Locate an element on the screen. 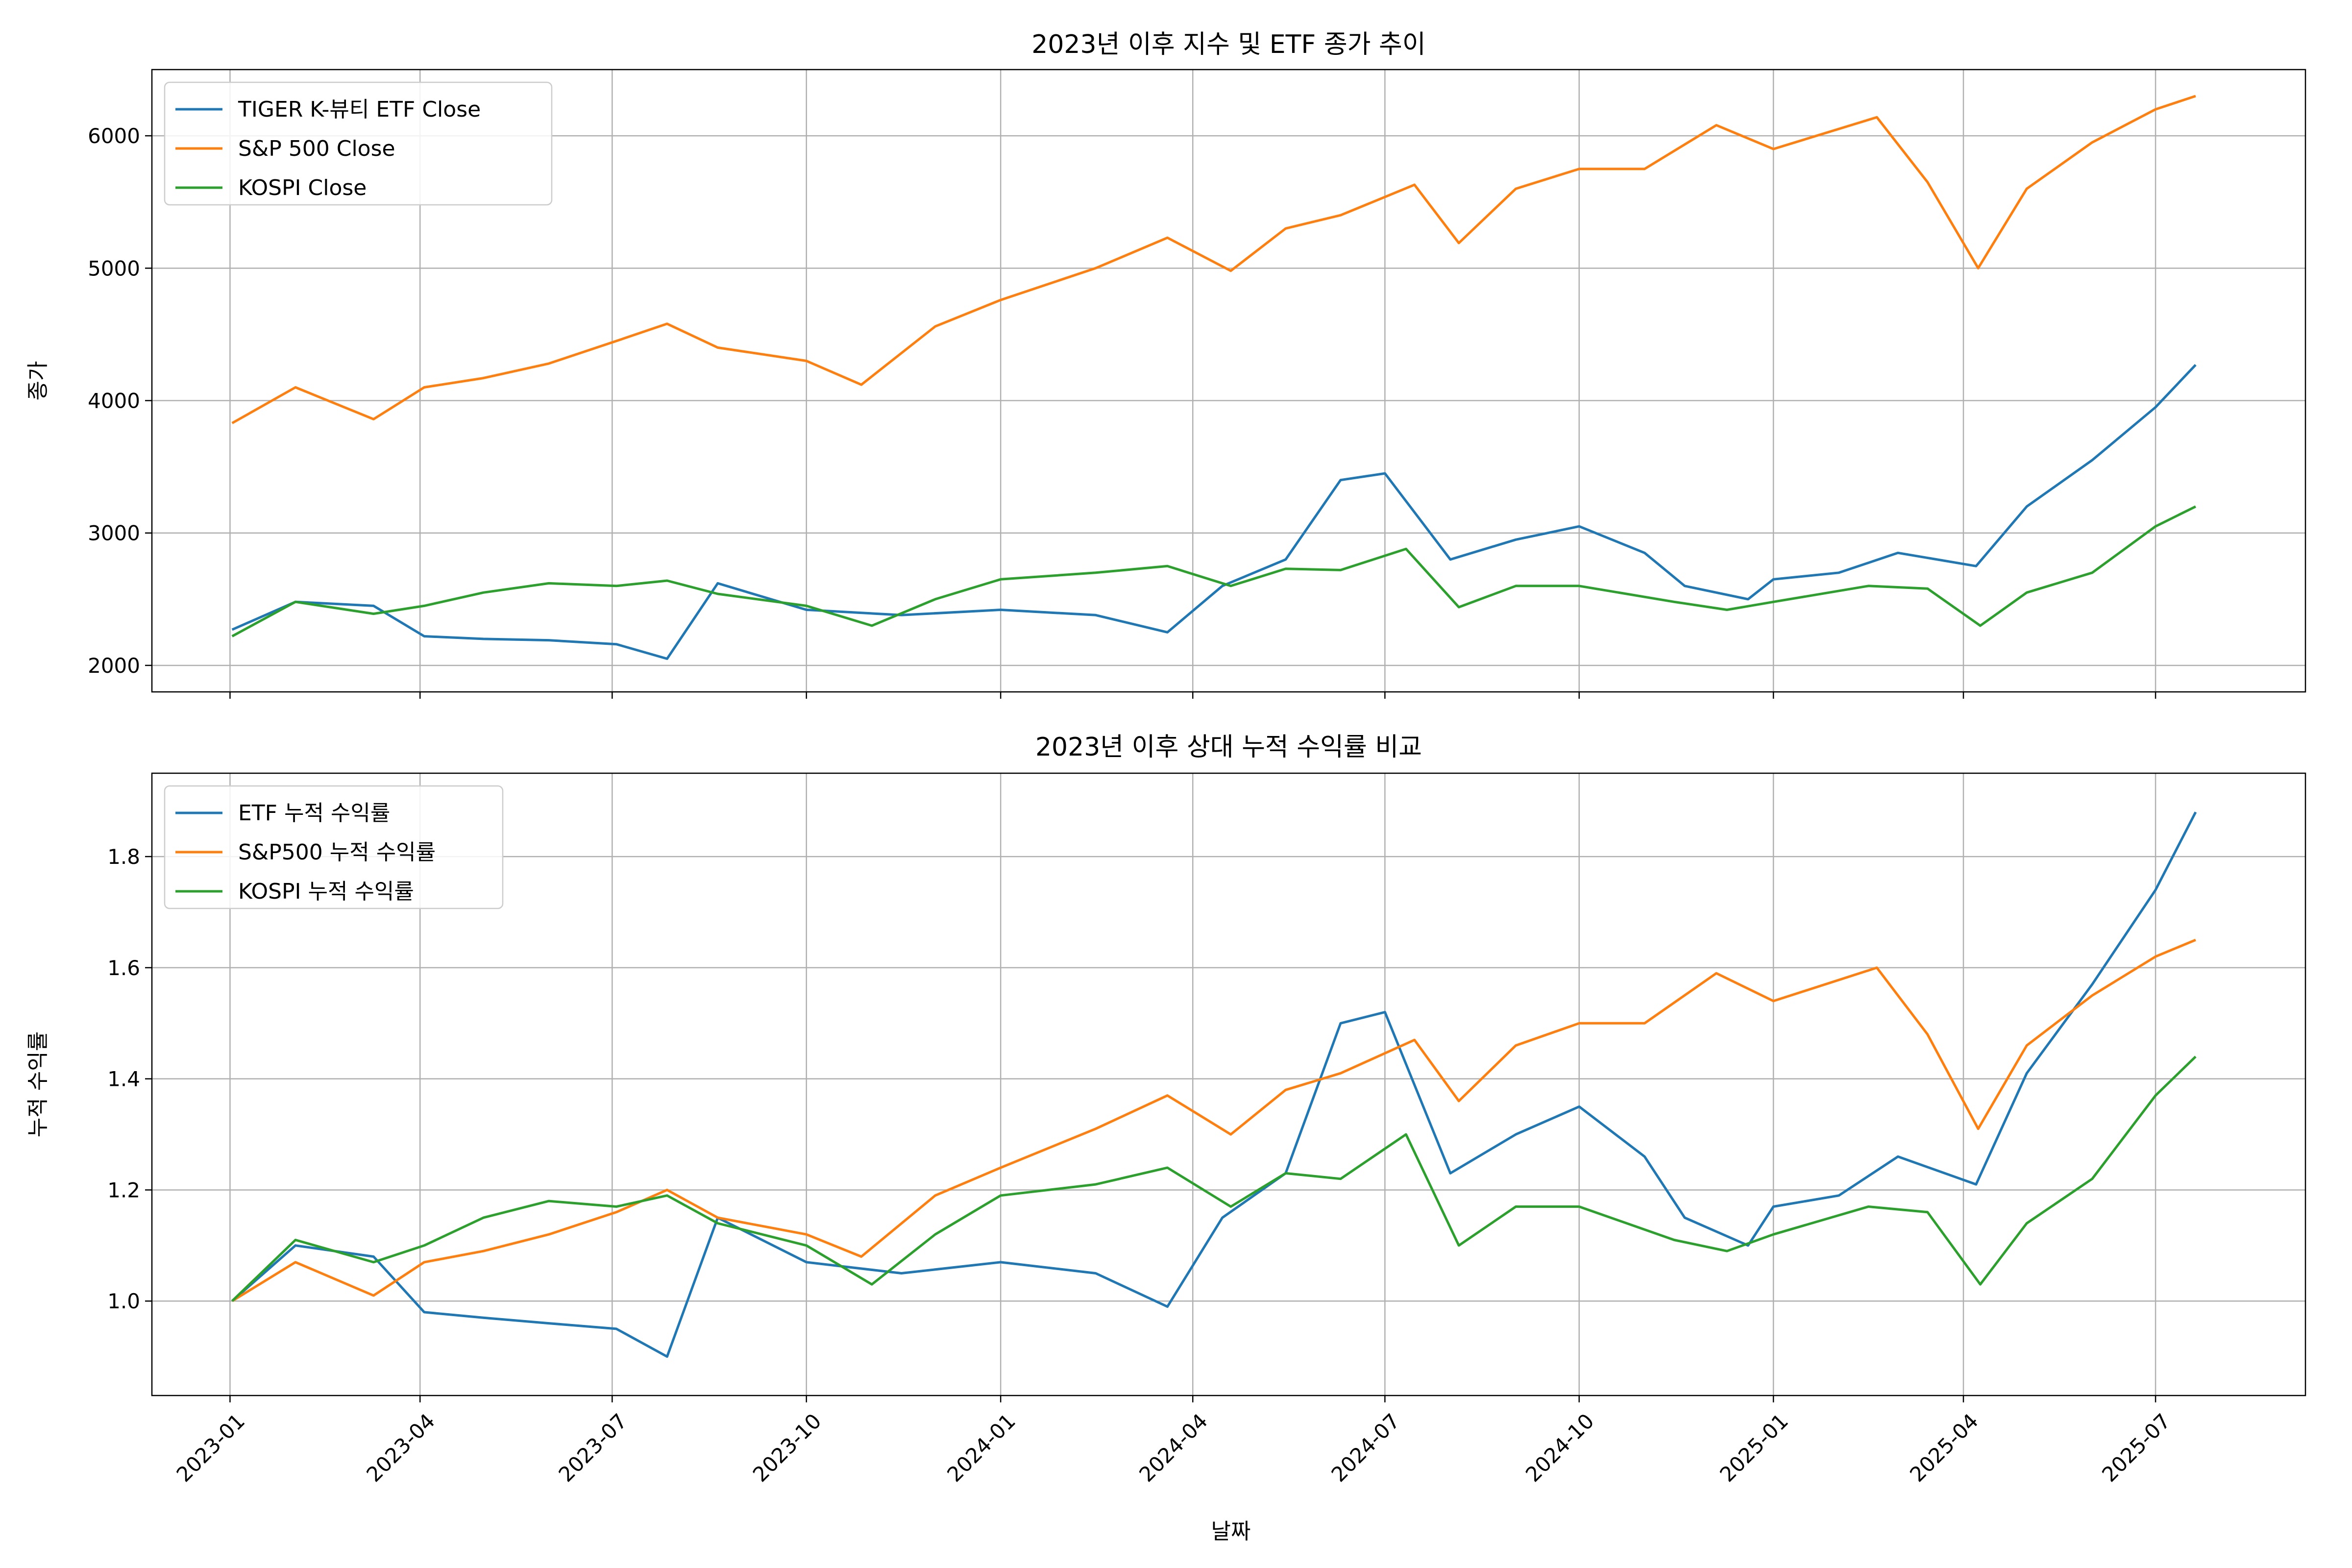 The image size is (2352, 1568). x-tick-label: 2024-10 is located at coordinates (1560, 1448).